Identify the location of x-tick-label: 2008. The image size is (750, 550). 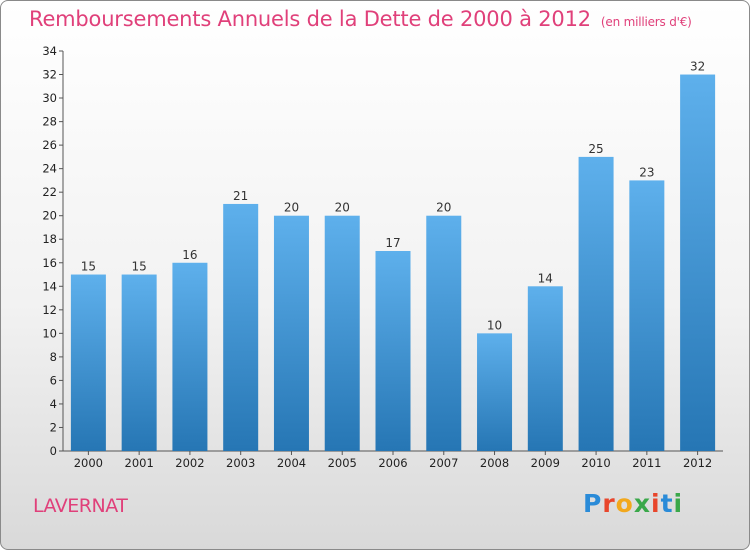
(494, 463).